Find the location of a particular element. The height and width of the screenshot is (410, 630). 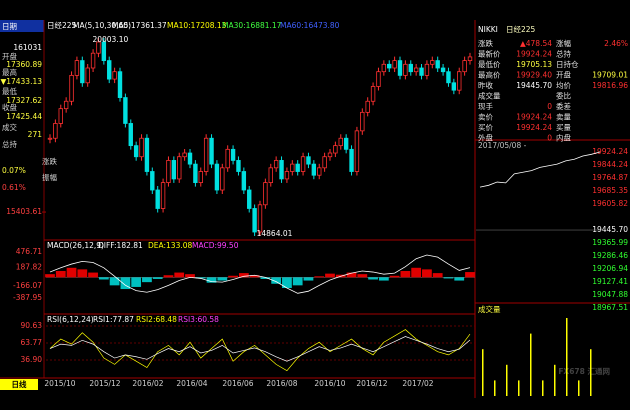

tab-label: 日线 is located at coordinates (19, 384).